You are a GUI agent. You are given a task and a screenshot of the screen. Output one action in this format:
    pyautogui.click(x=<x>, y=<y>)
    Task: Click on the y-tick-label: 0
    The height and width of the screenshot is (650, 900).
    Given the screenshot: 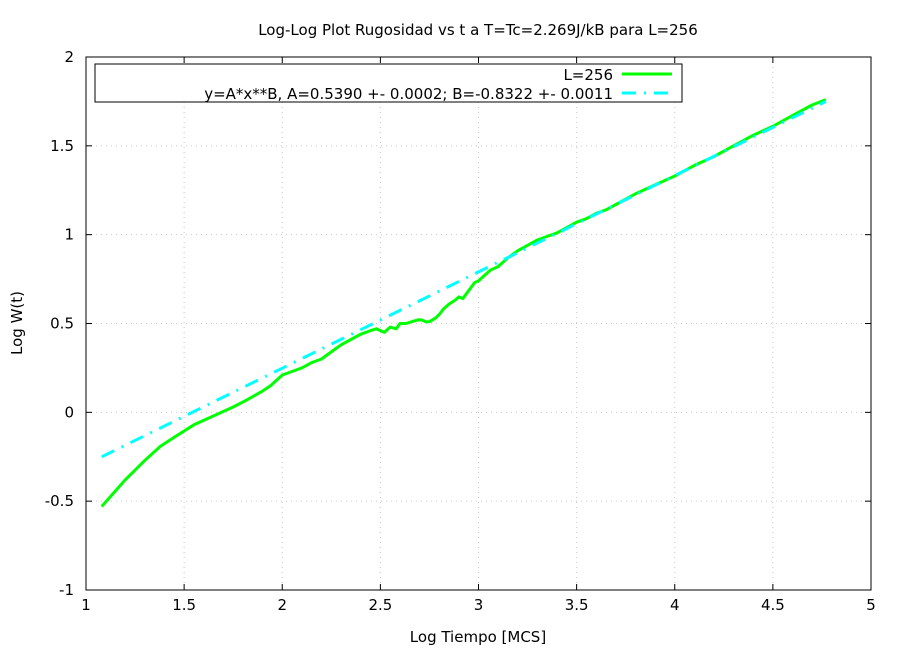 What is the action you would take?
    pyautogui.click(x=69, y=412)
    